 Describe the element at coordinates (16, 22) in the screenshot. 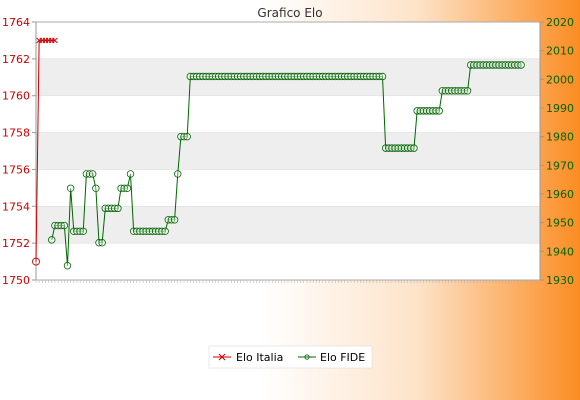

I see `left-axis-tick-label: 1764` at that location.